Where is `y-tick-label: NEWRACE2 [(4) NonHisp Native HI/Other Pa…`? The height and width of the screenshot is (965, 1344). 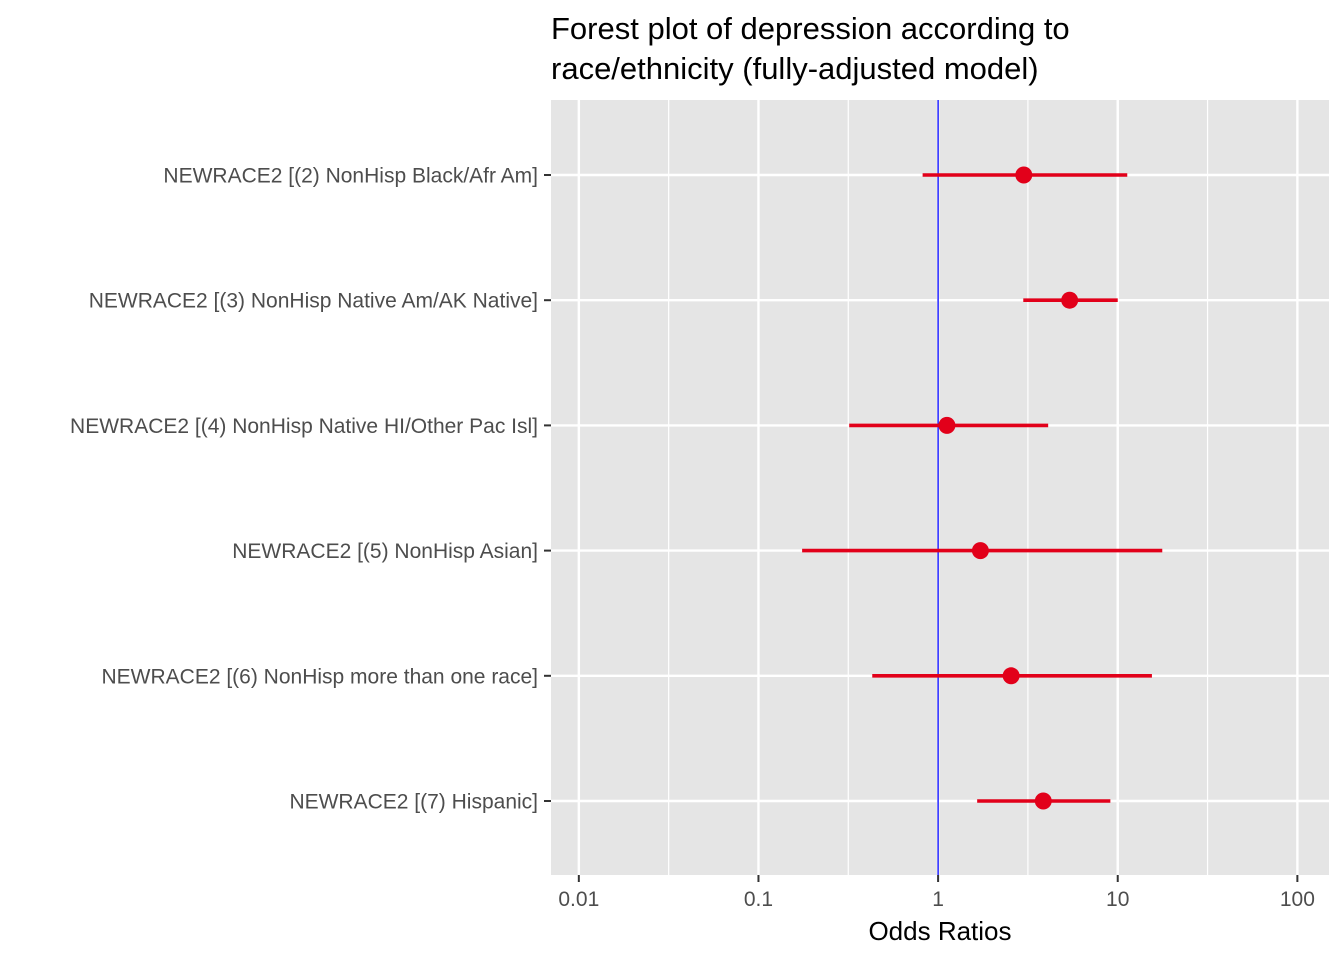
y-tick-label: NEWRACE2 [(4) NonHisp Native HI/Other Pa… is located at coordinates (304, 426).